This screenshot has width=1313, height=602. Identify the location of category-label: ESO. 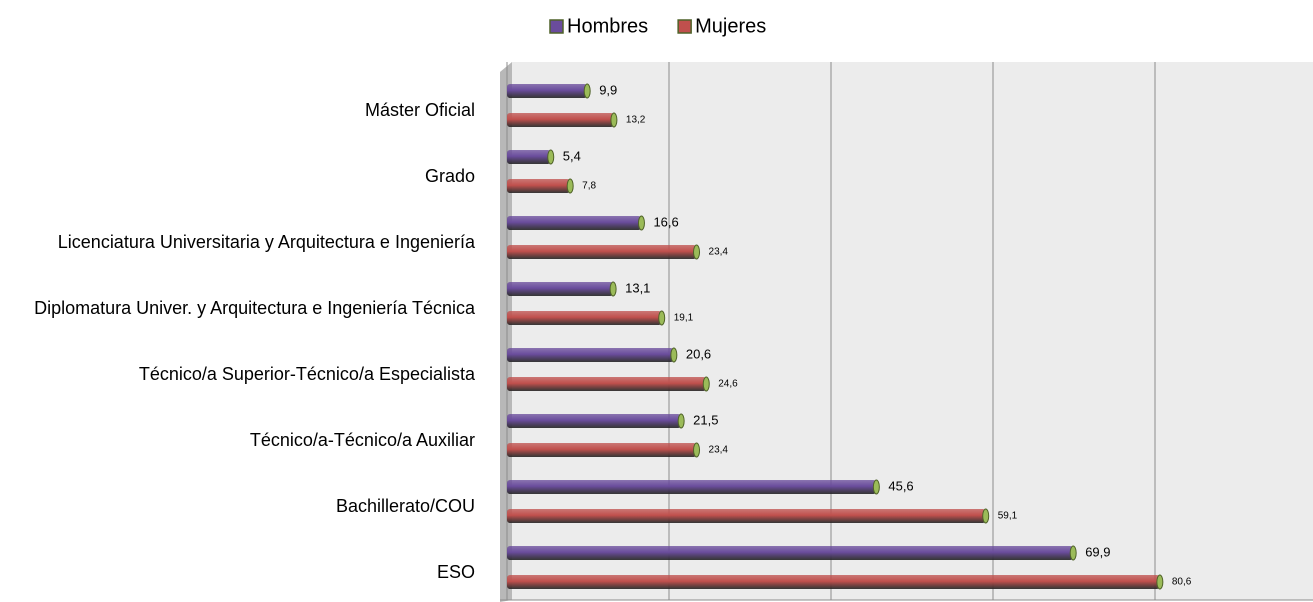
(455, 571).